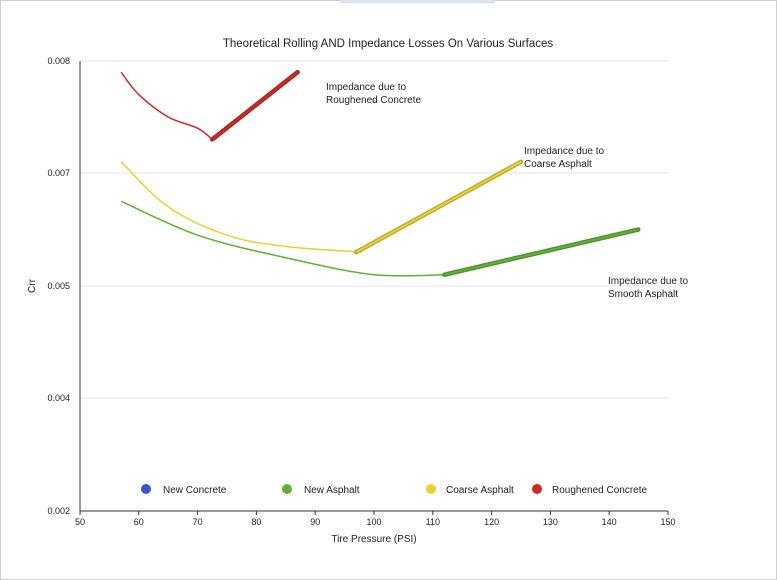 The height and width of the screenshot is (580, 777). What do you see at coordinates (417, 1) in the screenshot?
I see `window-top-strip` at bounding box center [417, 1].